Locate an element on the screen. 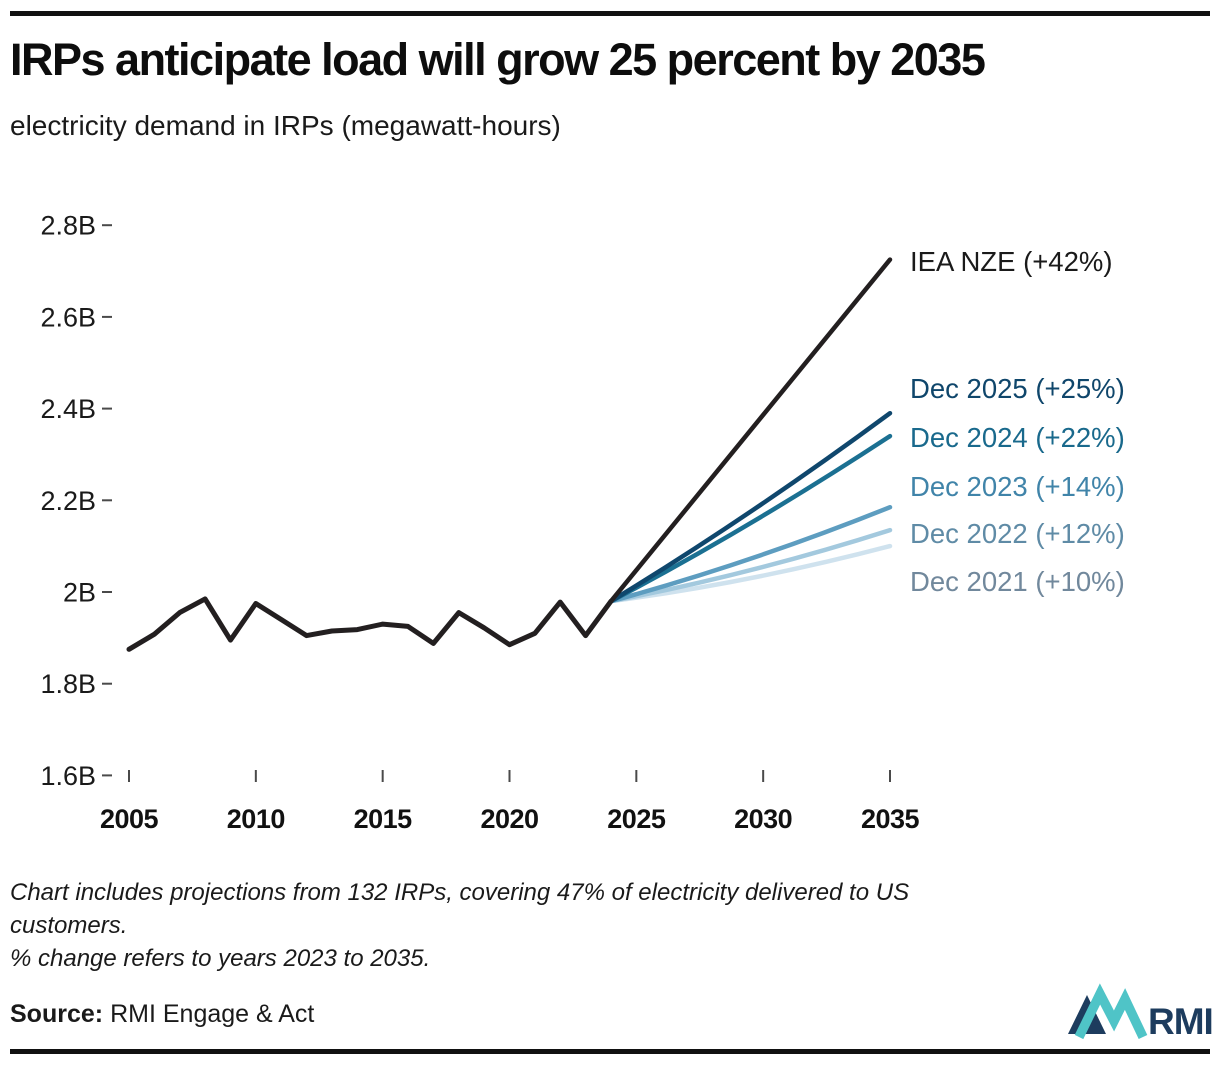 The height and width of the screenshot is (1066, 1220). rmi-wordmark: RMI is located at coordinates (1180, 1021).